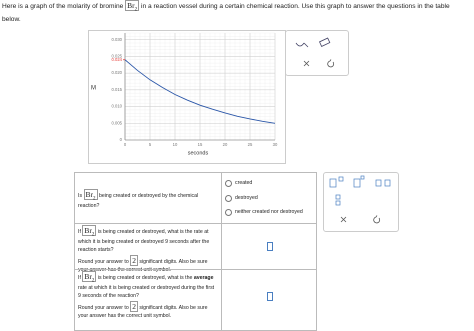  I want to click on y-tick-label: 0.015, so click(117, 89).